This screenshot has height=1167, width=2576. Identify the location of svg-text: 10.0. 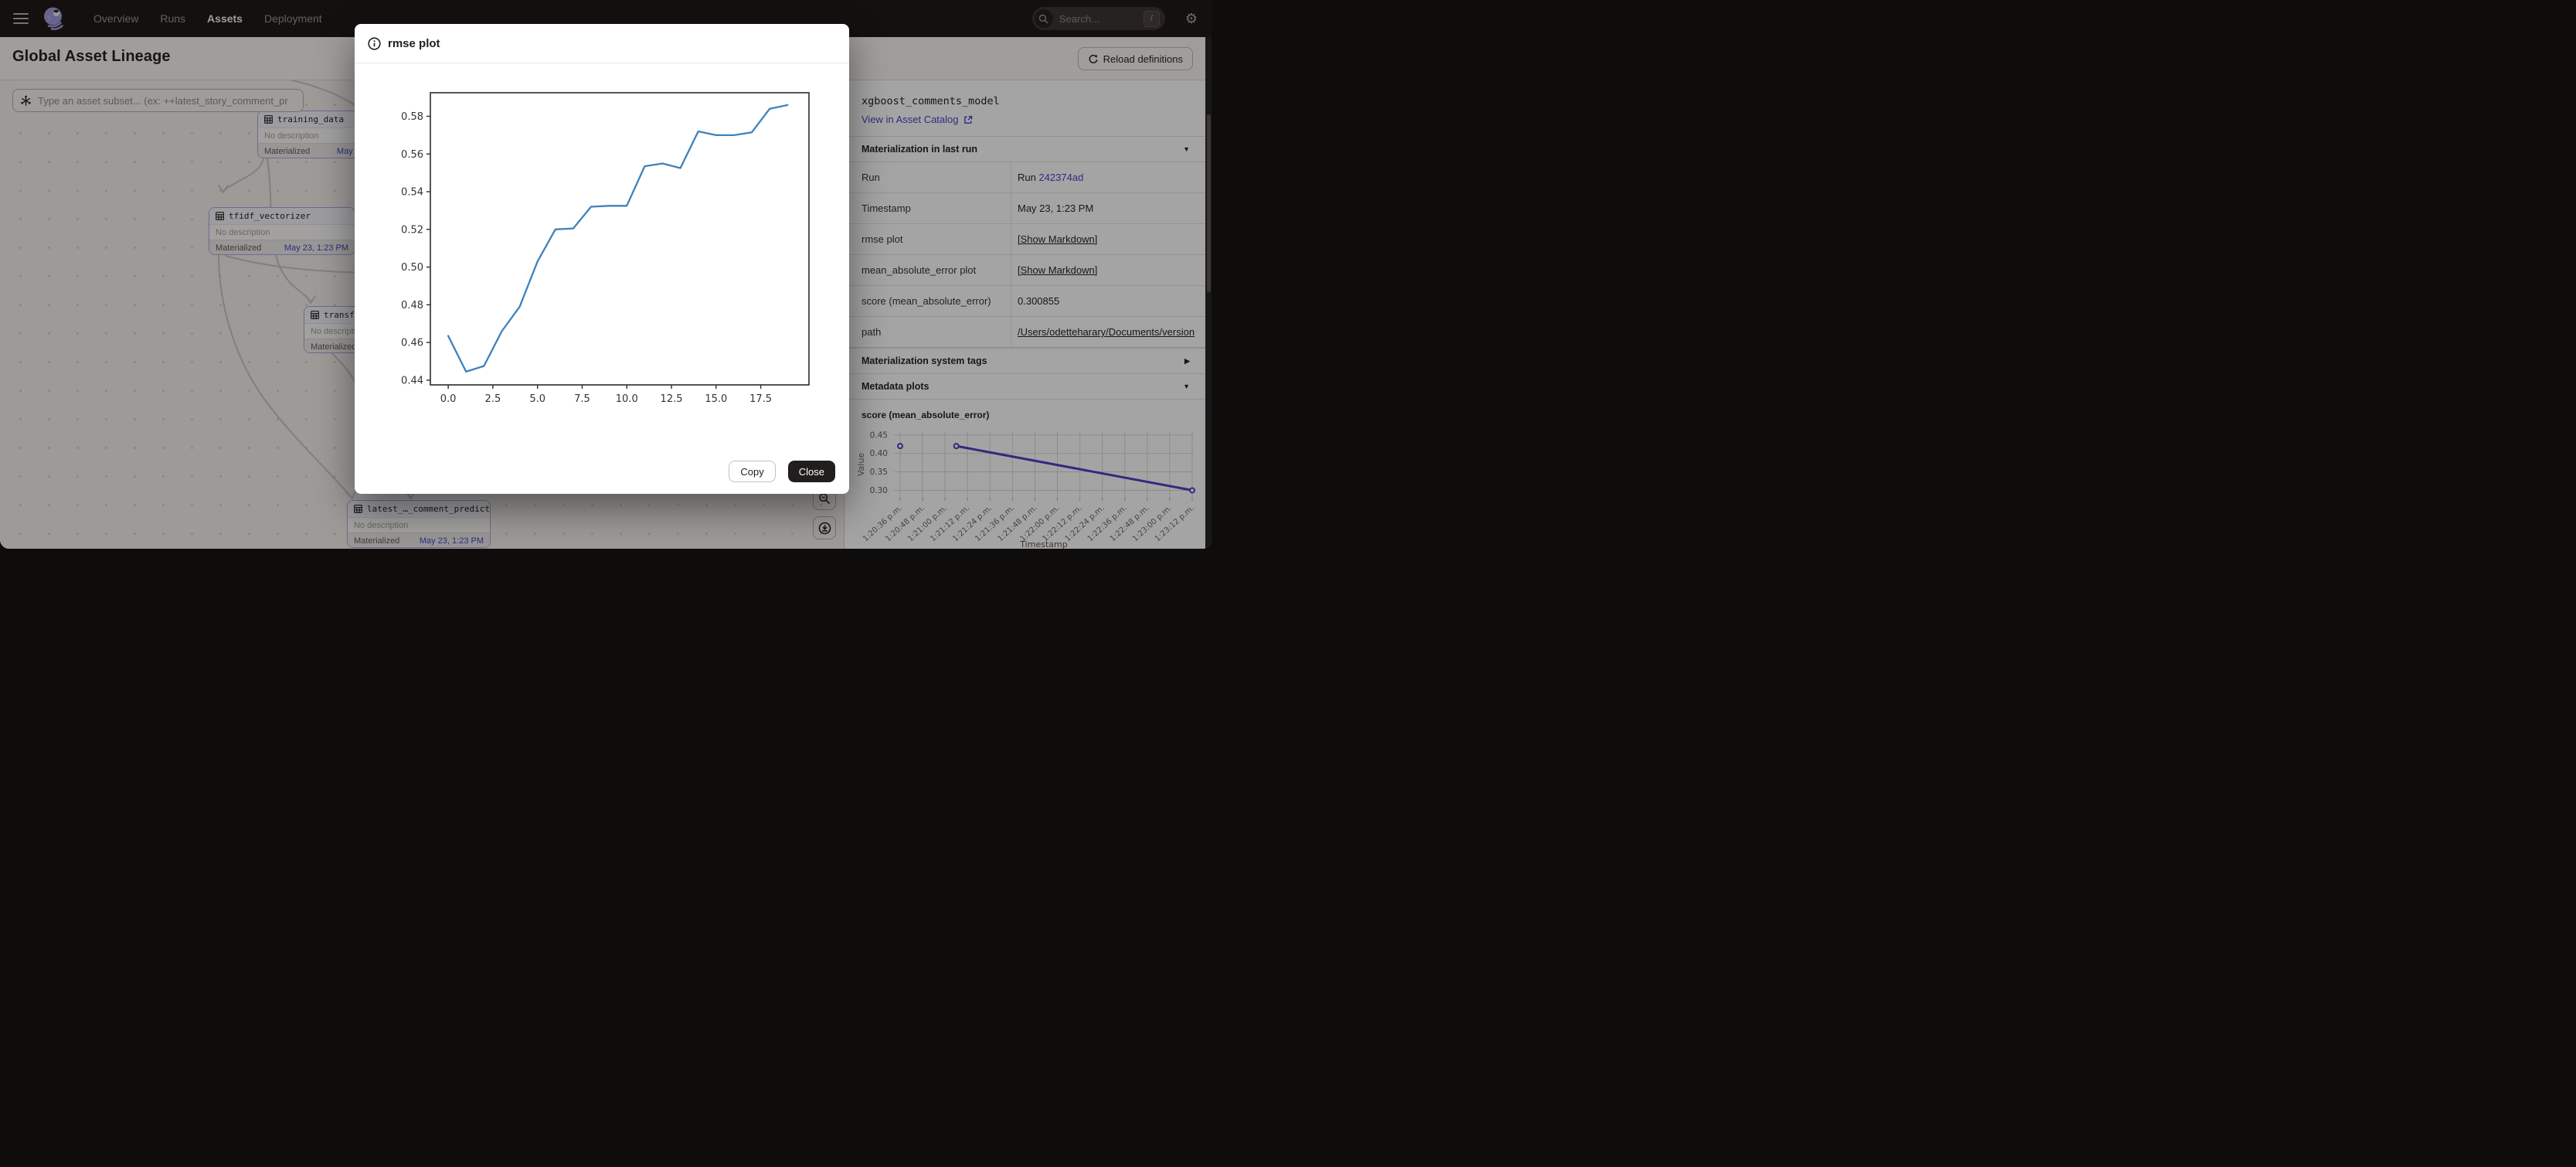
(626, 399).